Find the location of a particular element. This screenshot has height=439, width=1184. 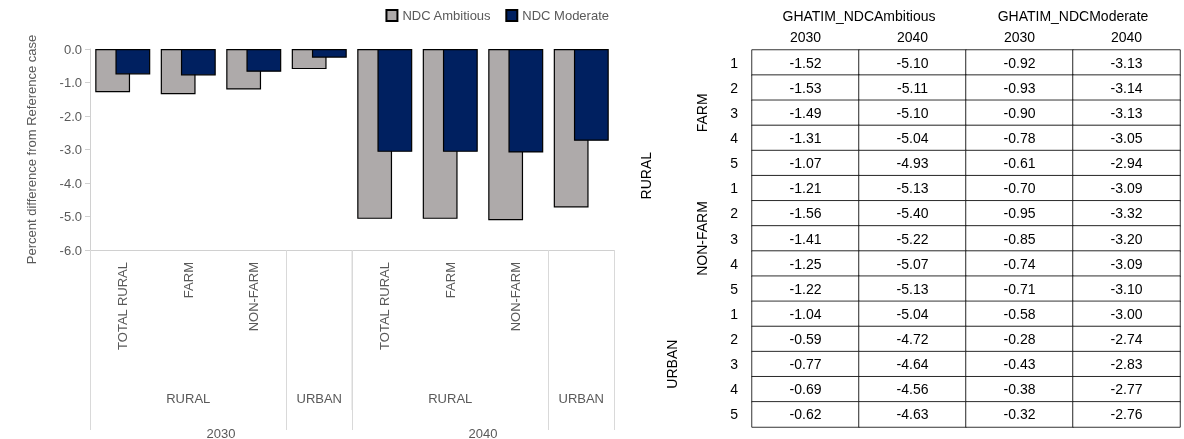

data-label: -4.93 is located at coordinates (912, 163).